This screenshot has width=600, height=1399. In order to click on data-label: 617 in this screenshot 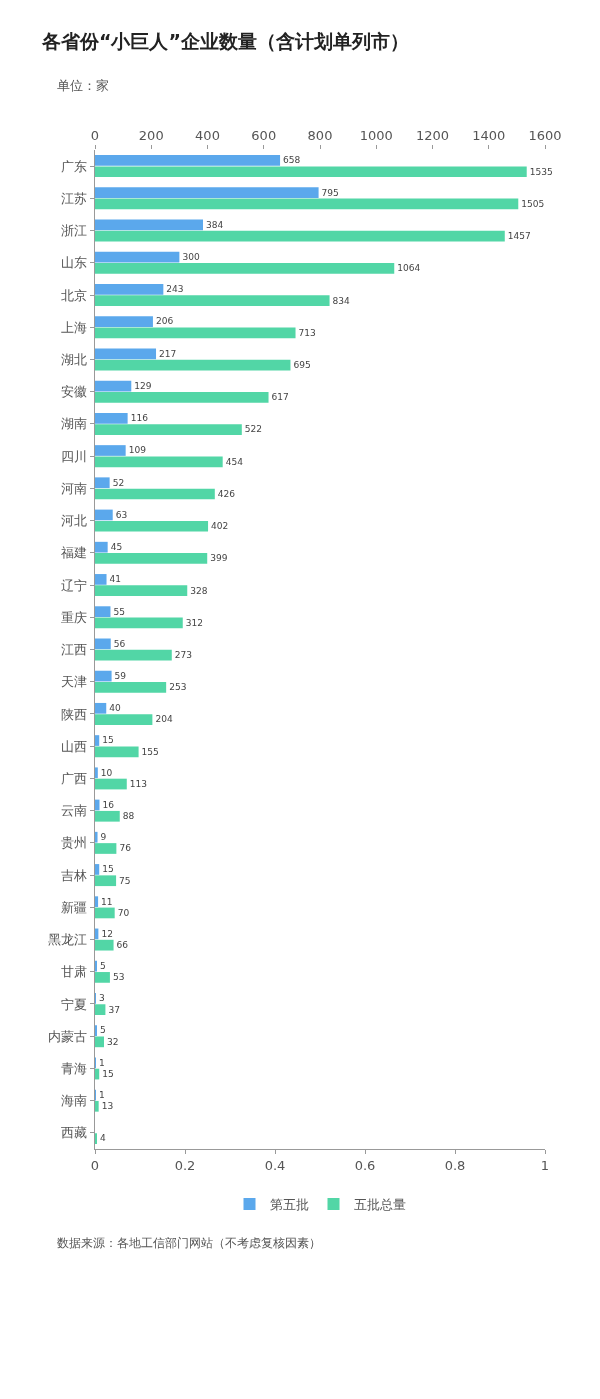, I will do `click(280, 397)`.